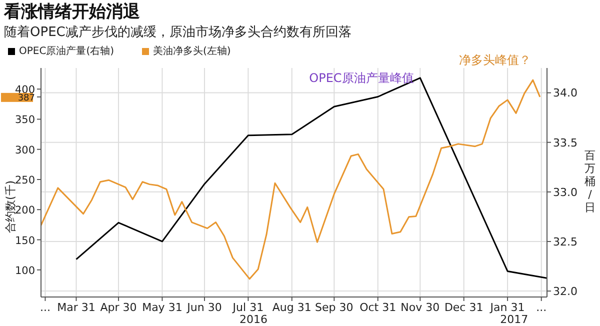 The height and width of the screenshot is (326, 600). Describe the element at coordinates (162, 307) in the screenshot. I see `x-tick-label: May 31` at that location.